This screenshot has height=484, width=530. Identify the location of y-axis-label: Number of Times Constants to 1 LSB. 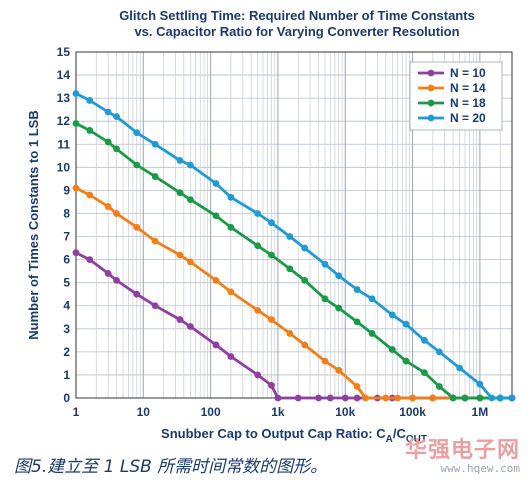
(33, 224).